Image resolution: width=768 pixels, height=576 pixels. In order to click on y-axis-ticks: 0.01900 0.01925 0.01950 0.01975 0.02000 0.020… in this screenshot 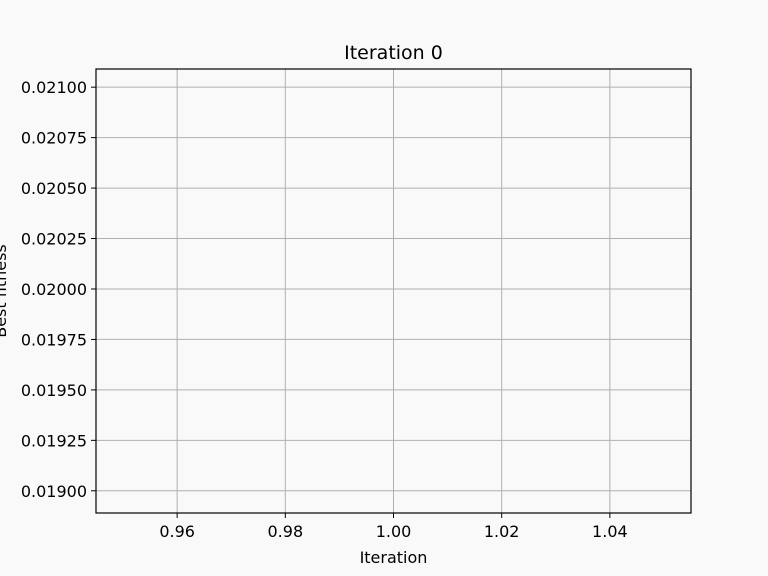, I will do `click(58, 289)`.